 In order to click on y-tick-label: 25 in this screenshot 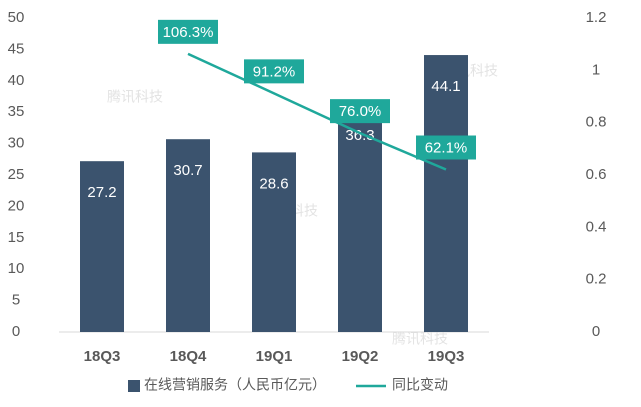, I will do `click(16, 174)`.